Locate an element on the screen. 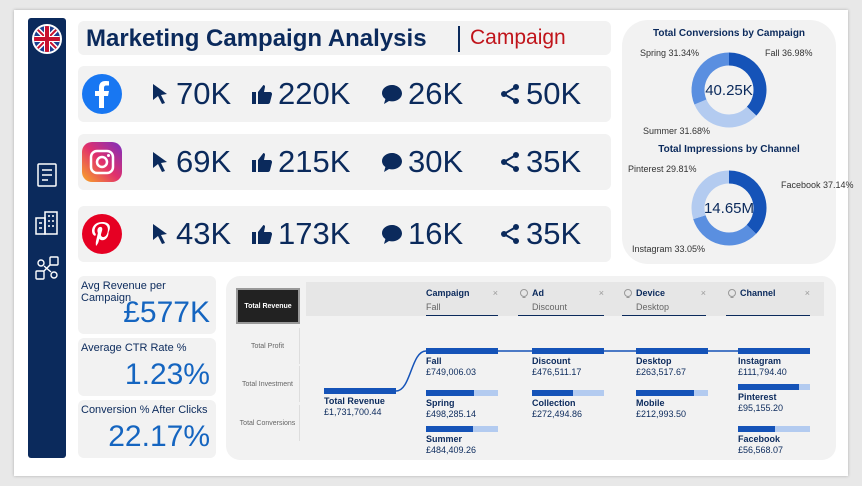 This screenshot has width=862, height=486. channel-node: Pinterest £95,155.20 is located at coordinates (774, 399).